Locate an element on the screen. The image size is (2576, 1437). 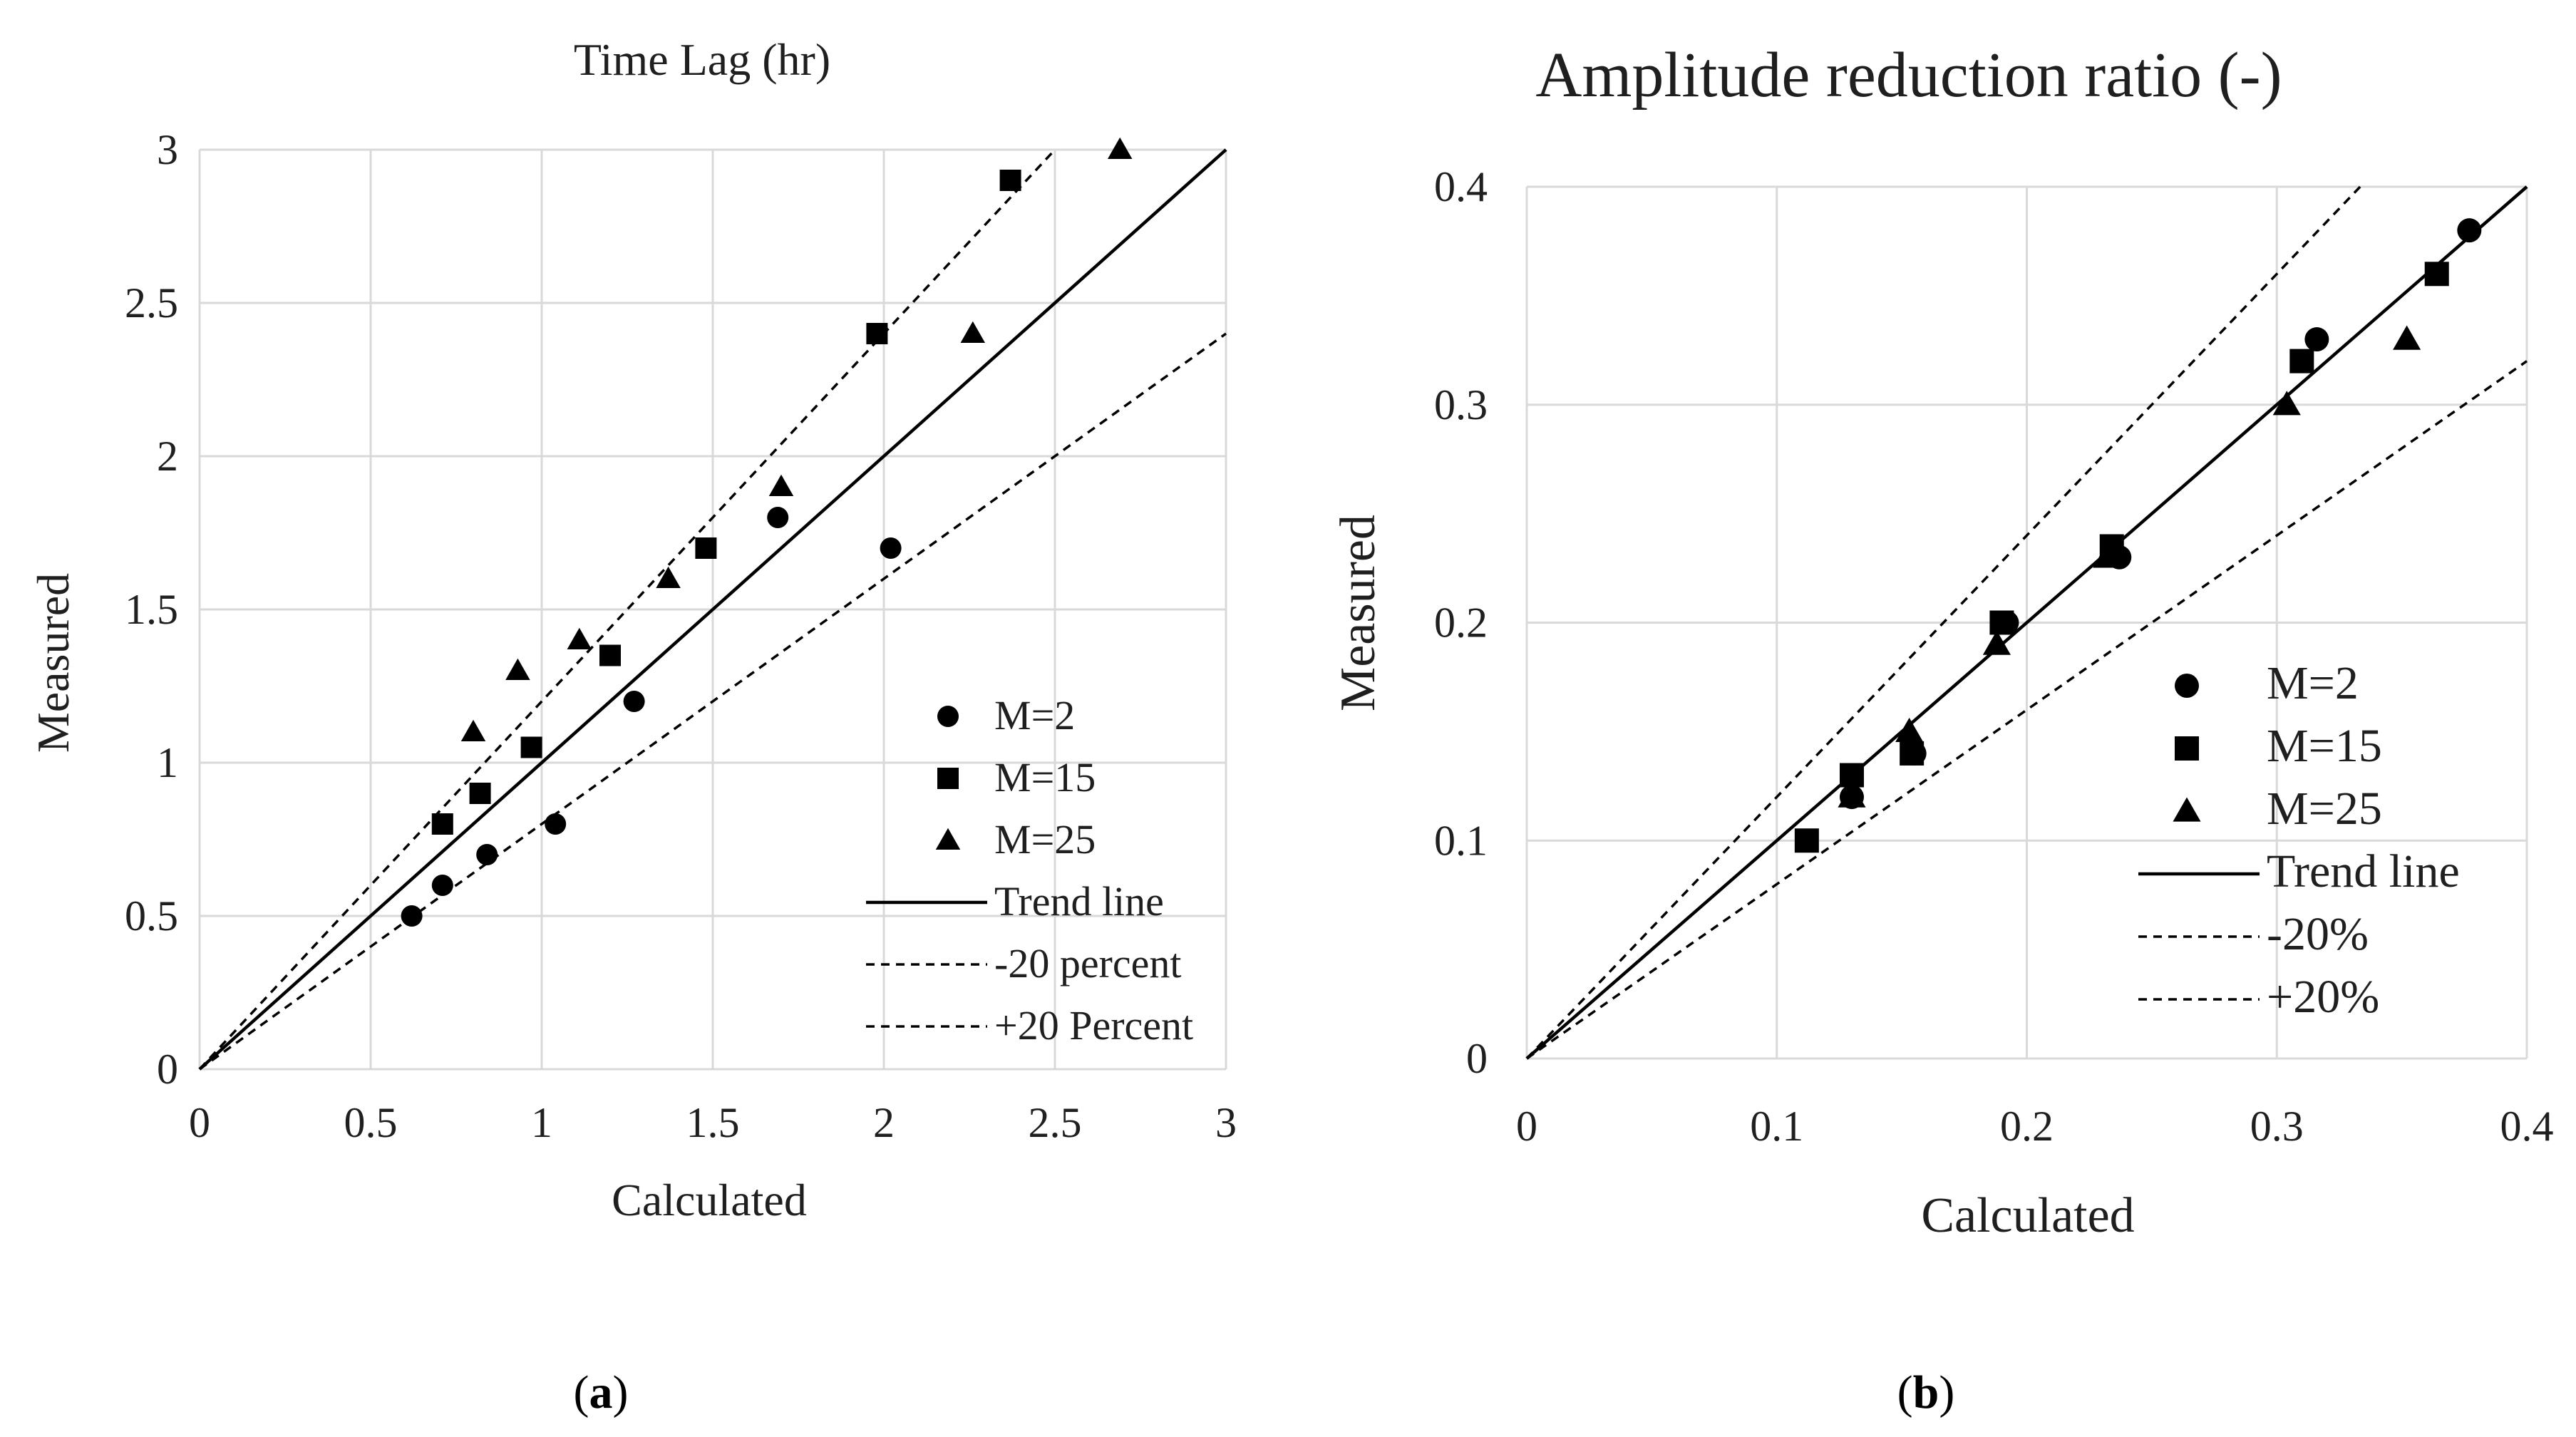
chart-a-y-axis-label: Measured is located at coordinates (53, 663).